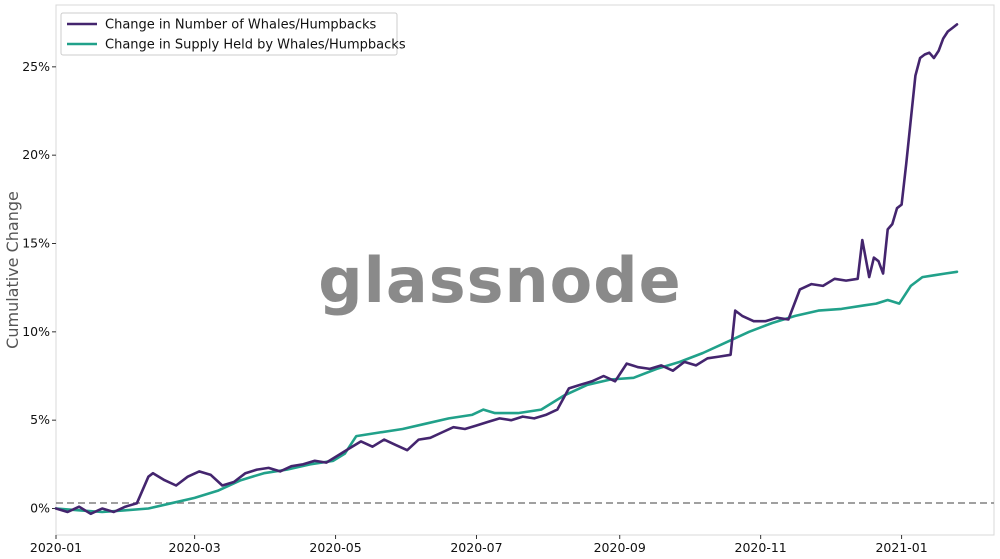 The image size is (1000, 559). I want to click on y-tick-label: 15%, so click(36, 243).